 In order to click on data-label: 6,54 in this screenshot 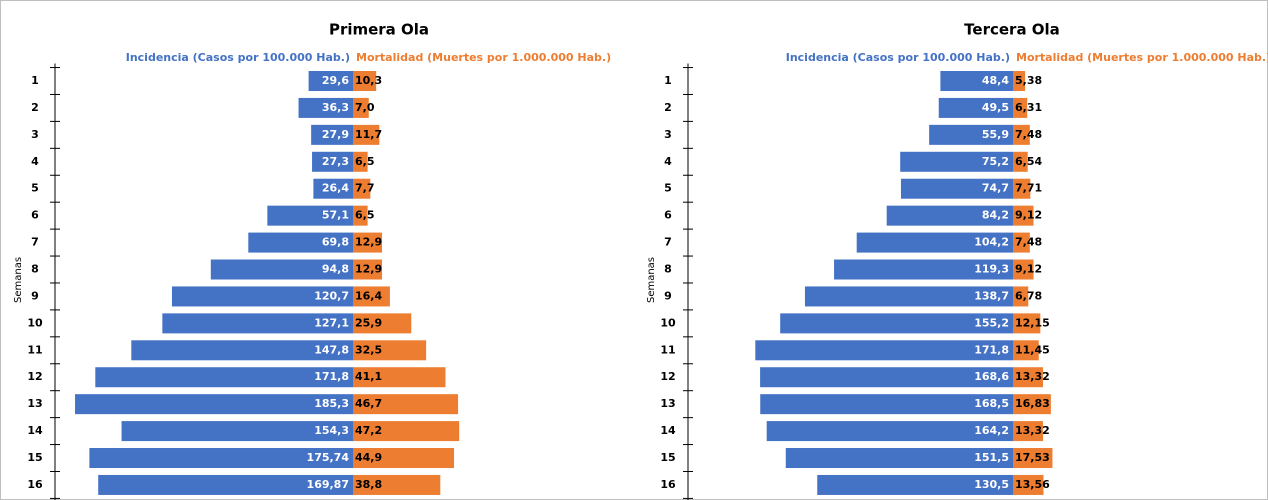, I will do `click(1028, 161)`.